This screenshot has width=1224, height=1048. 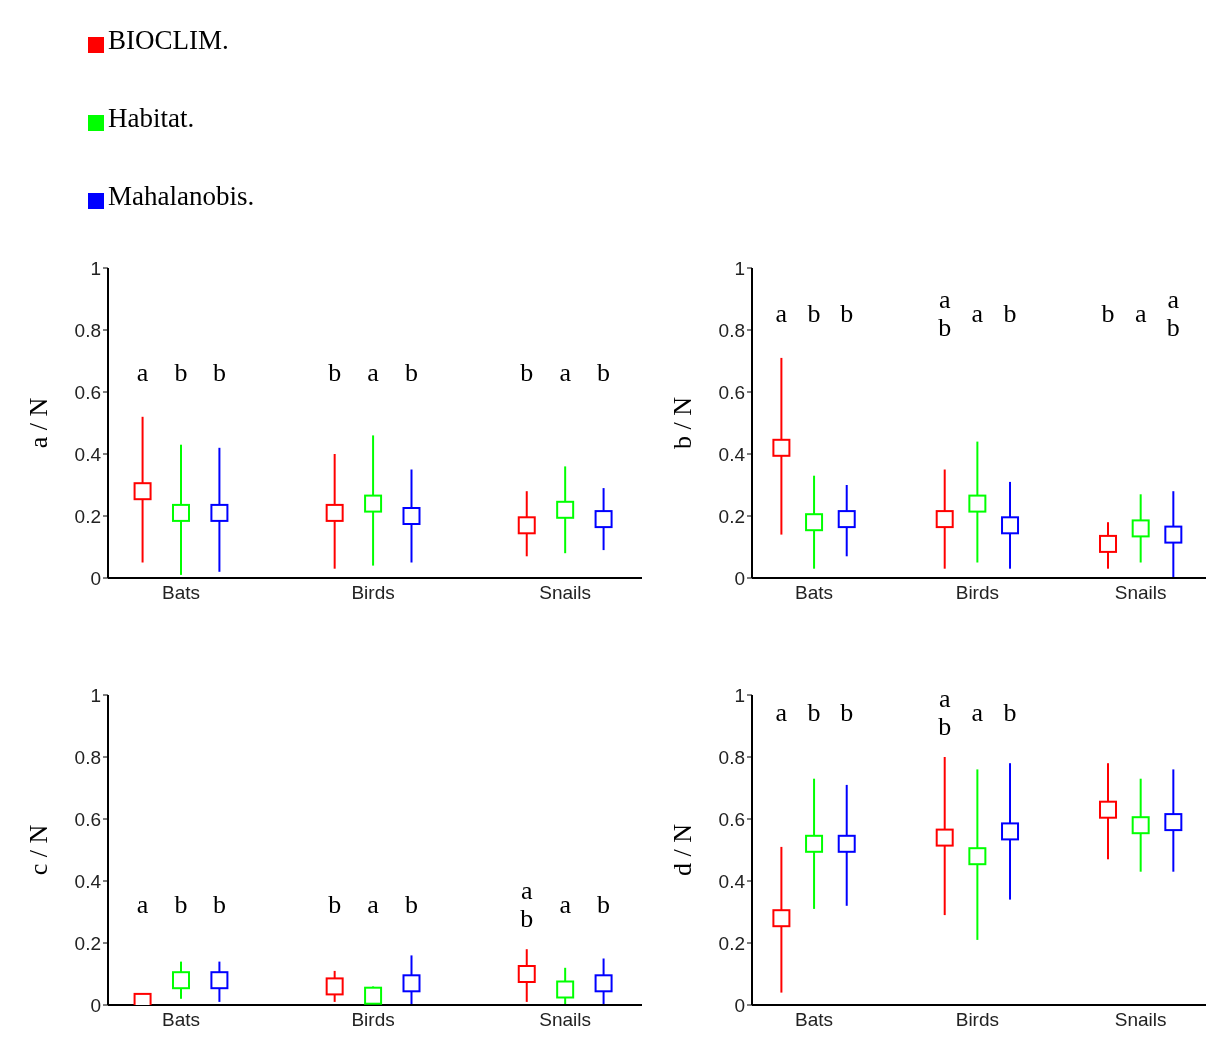 What do you see at coordinates (181, 196) in the screenshot?
I see `legend-label: Mahalanobis.` at bounding box center [181, 196].